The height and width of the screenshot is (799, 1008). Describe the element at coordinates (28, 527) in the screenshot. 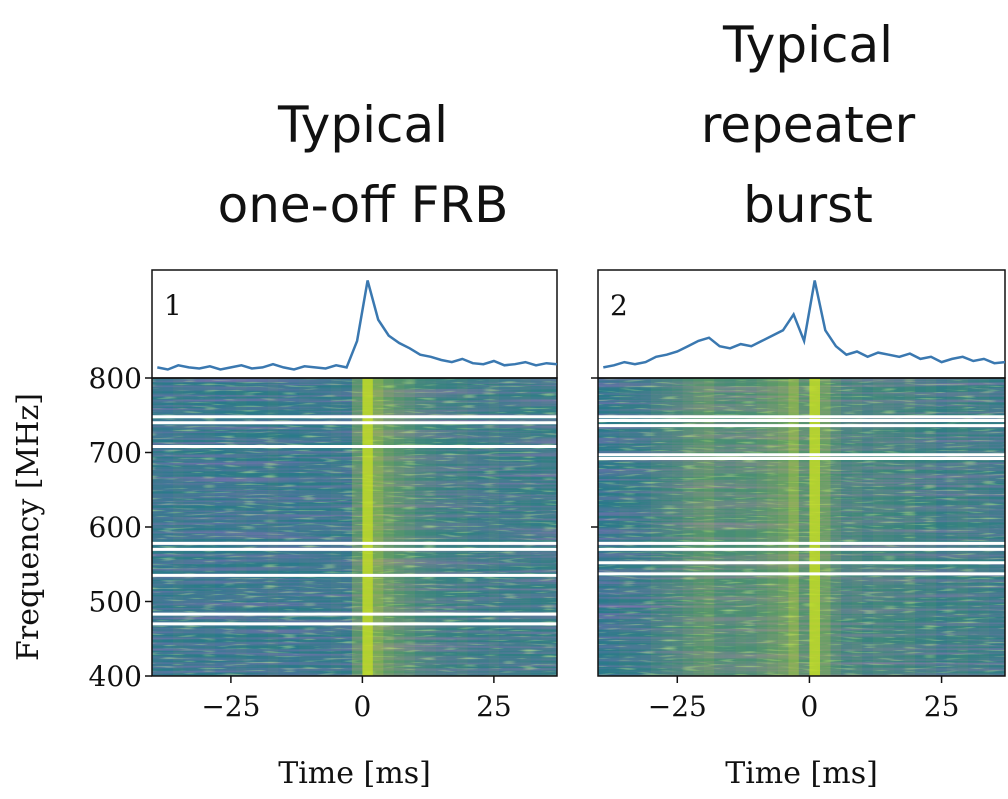

I see `y-axis-label: Frequency [MHz]` at that location.